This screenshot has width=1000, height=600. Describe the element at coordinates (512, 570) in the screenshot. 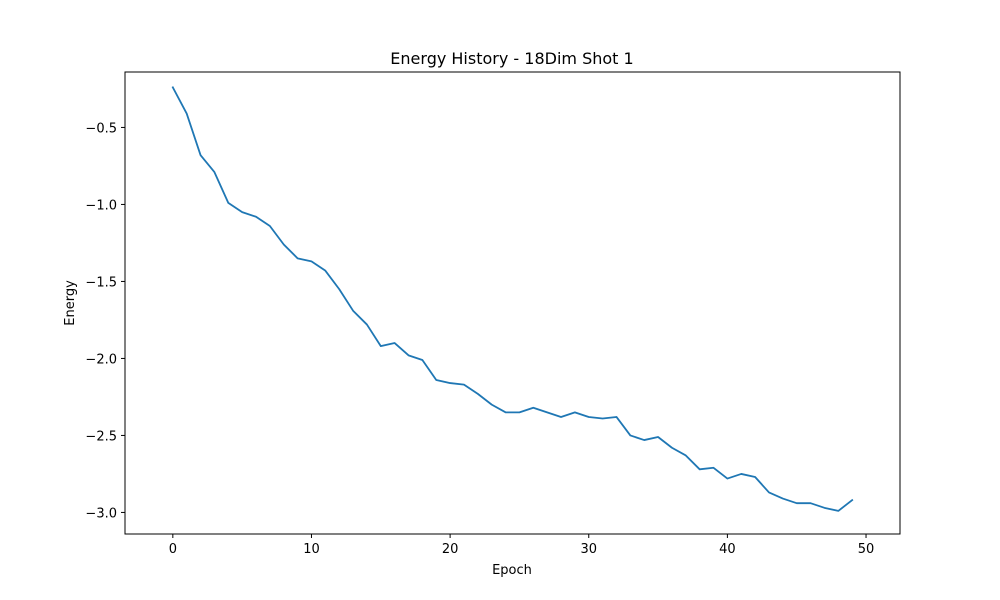

I see `x-axis-label: Epoch` at that location.